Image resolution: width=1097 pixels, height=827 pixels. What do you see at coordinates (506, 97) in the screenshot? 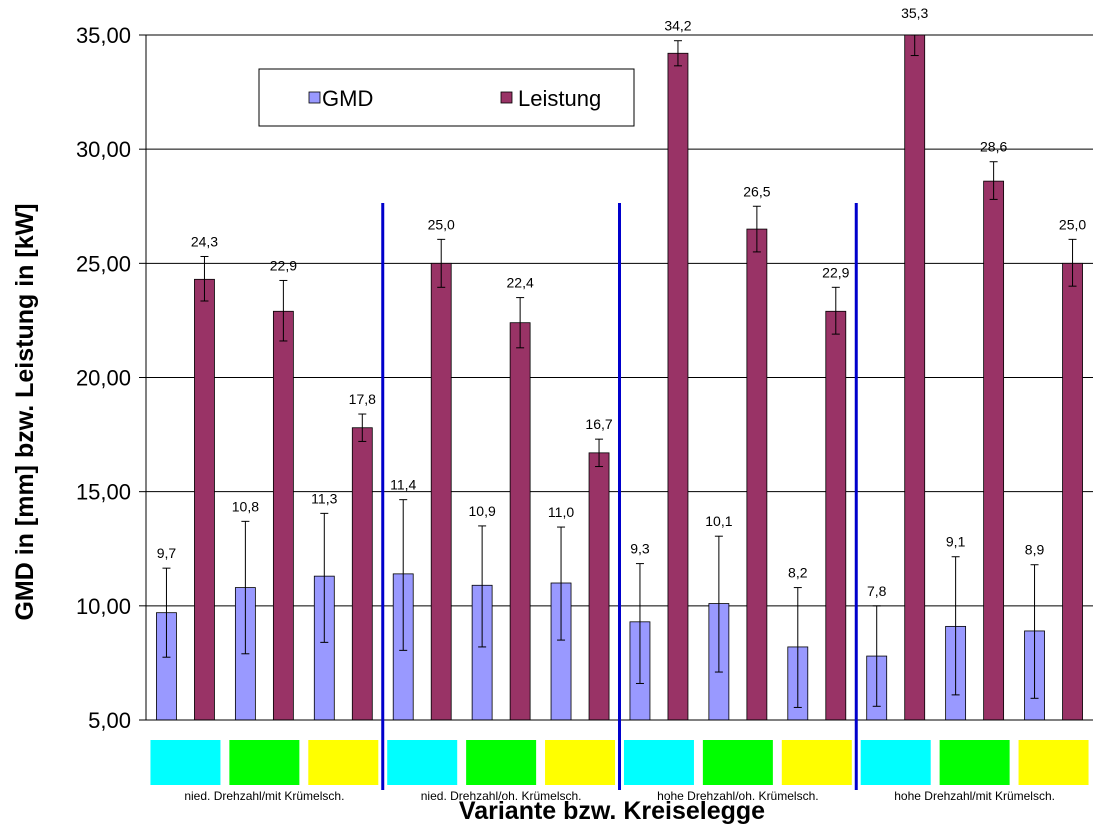
I see `legend-swatch-leistung` at bounding box center [506, 97].